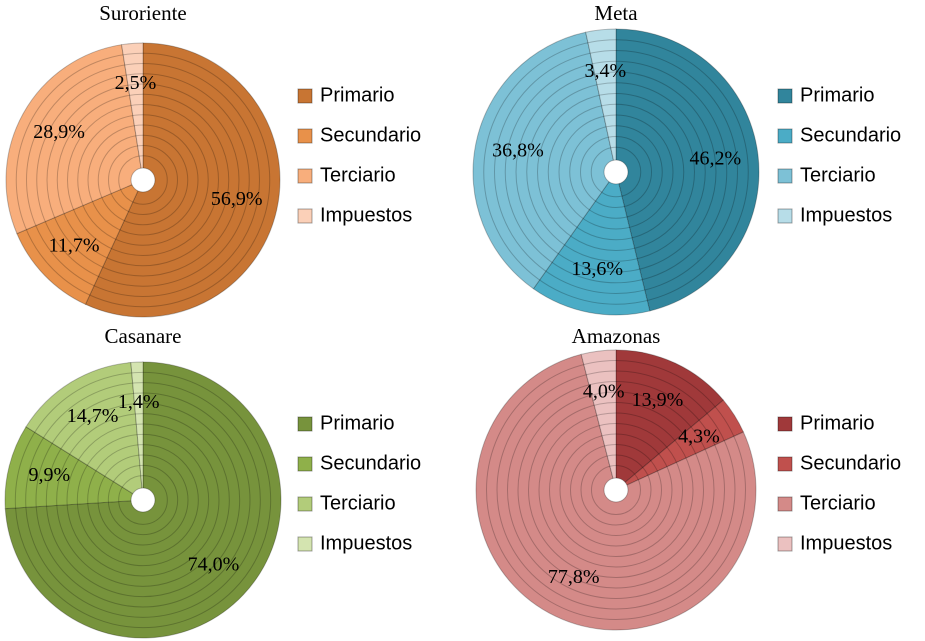 Image resolution: width=925 pixels, height=641 pixels. Describe the element at coordinates (59, 132) in the screenshot. I see `data-label: 28,9%` at that location.